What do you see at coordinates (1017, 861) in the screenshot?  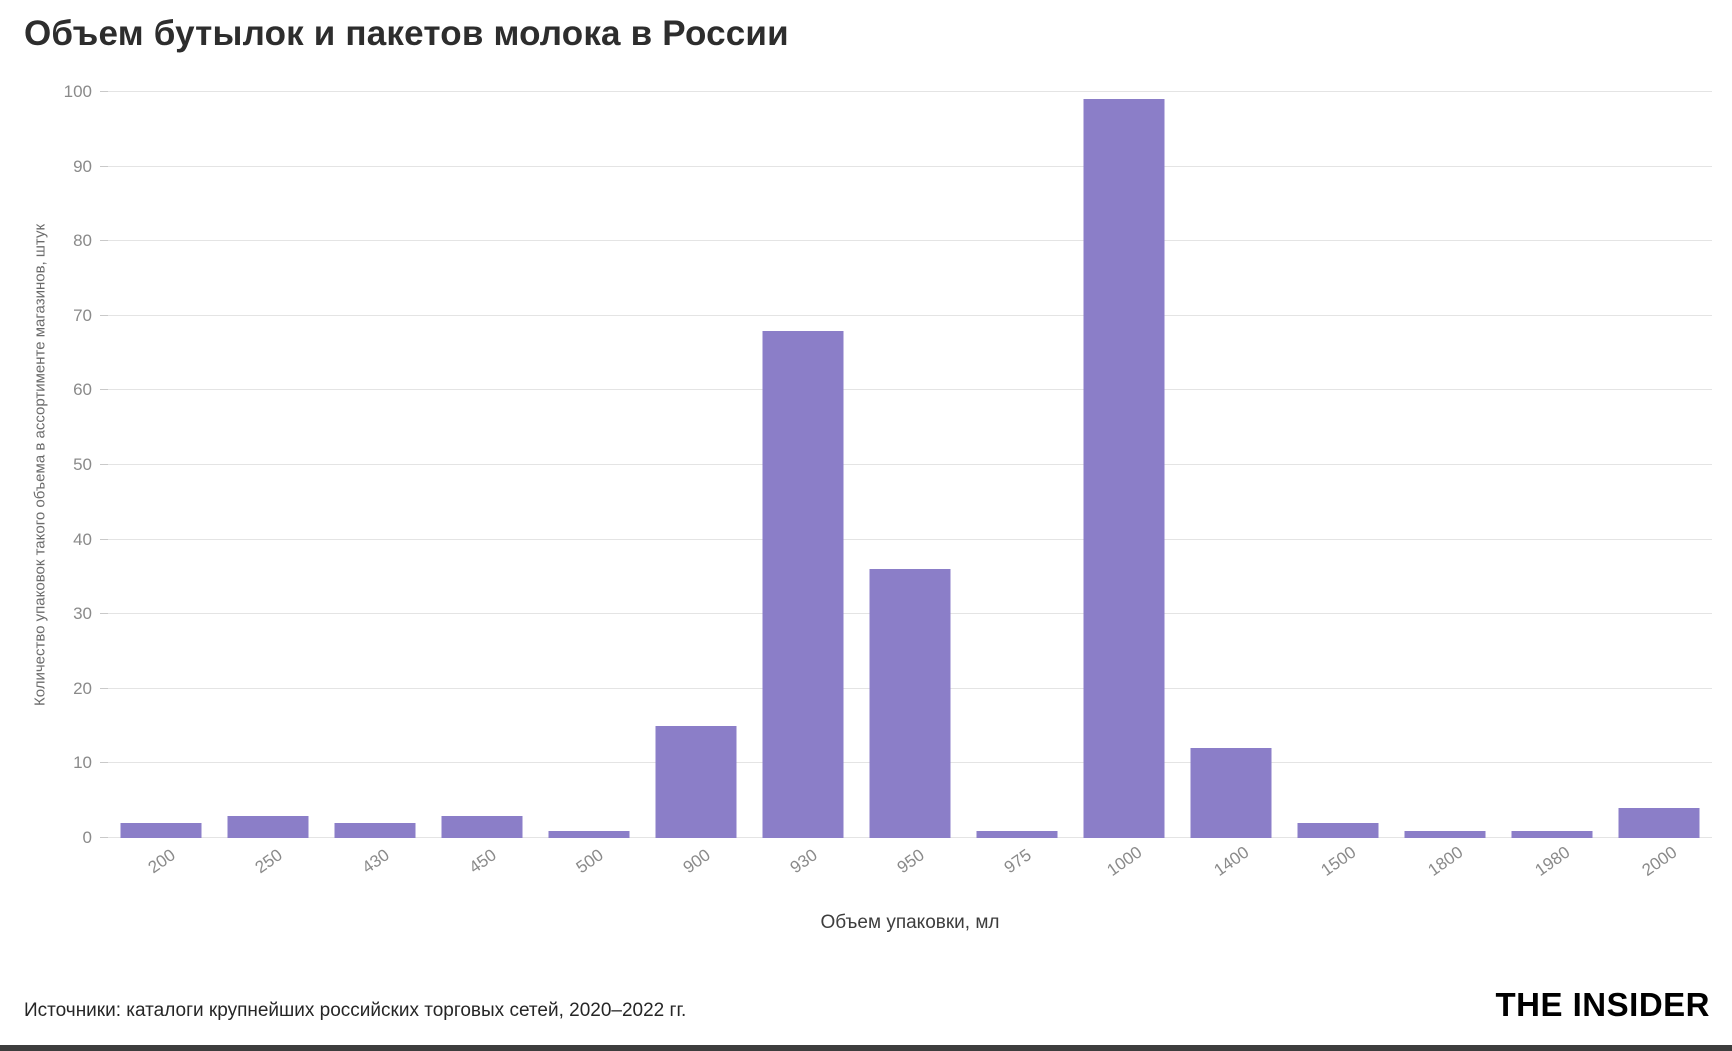 I see `x-tick-975: 975` at bounding box center [1017, 861].